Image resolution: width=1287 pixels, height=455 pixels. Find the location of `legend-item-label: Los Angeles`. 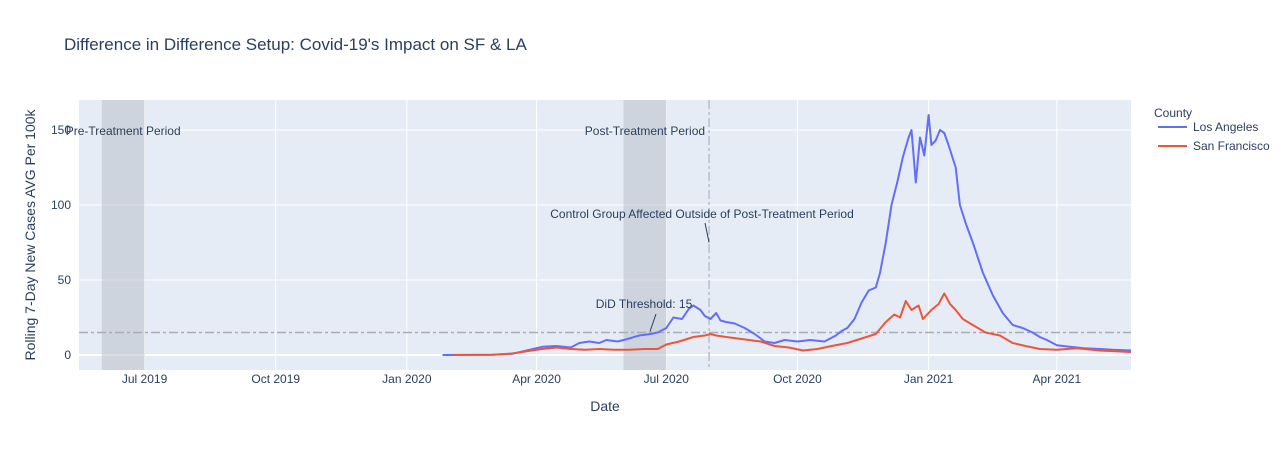

legend-item-label: Los Angeles is located at coordinates (1225, 127).